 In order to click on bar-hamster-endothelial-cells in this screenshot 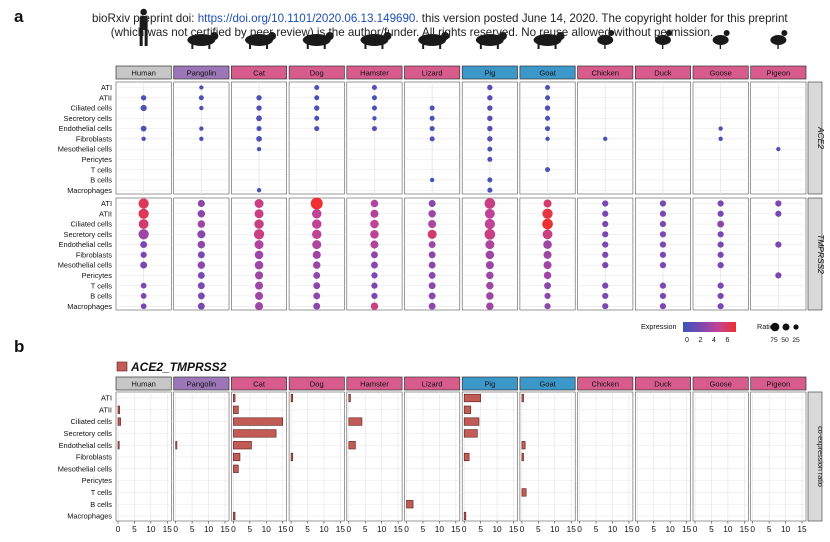, I will do `click(352, 445)`.